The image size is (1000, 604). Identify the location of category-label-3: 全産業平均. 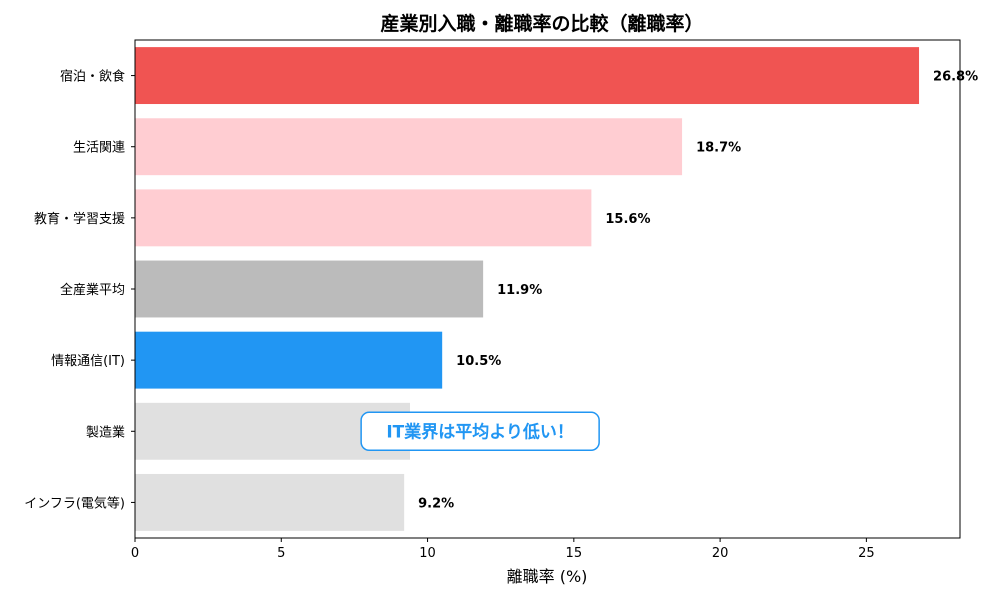
(92, 290).